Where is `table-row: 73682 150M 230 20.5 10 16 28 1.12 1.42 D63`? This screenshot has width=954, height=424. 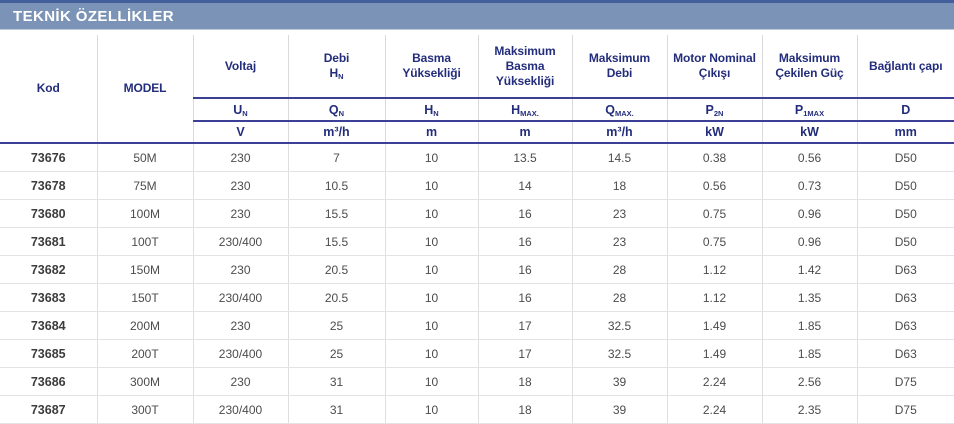 table-row: 73682 150M 230 20.5 10 16 28 1.12 1.42 D63 is located at coordinates (477, 269).